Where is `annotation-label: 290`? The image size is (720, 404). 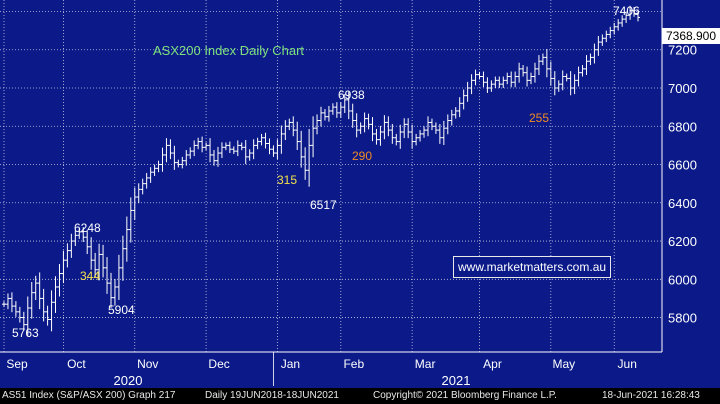
annotation-label: 290 is located at coordinates (362, 156).